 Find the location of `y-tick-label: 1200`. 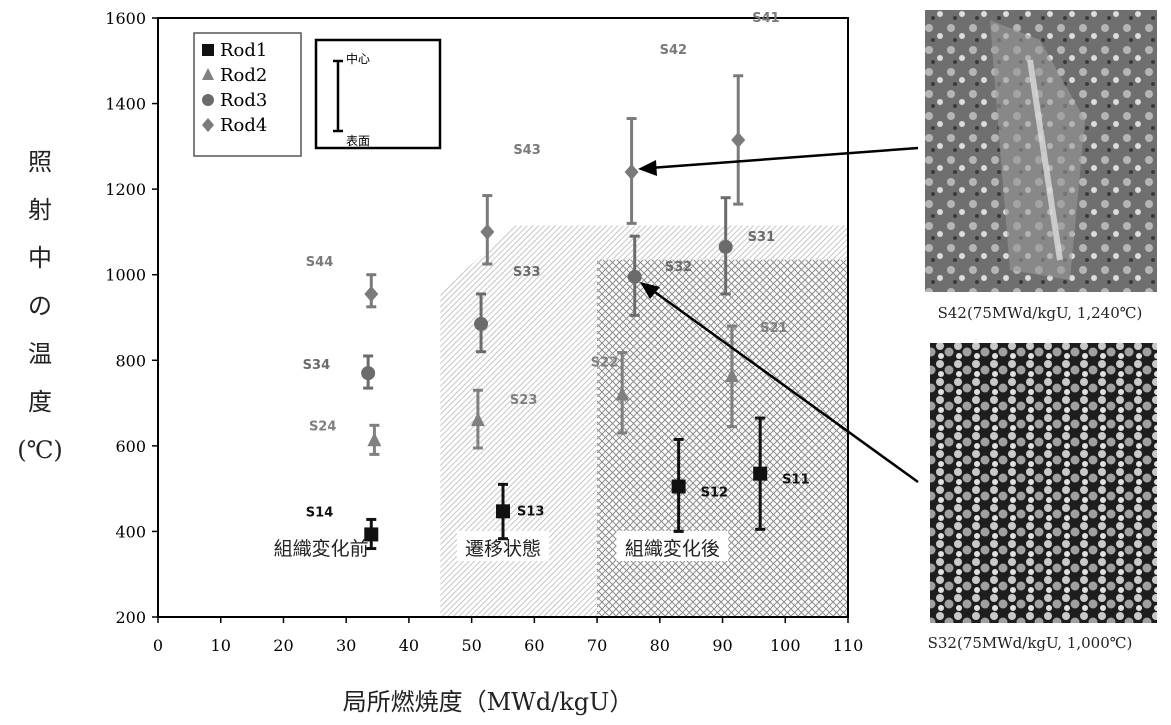

y-tick-label: 1200 is located at coordinates (125, 189).